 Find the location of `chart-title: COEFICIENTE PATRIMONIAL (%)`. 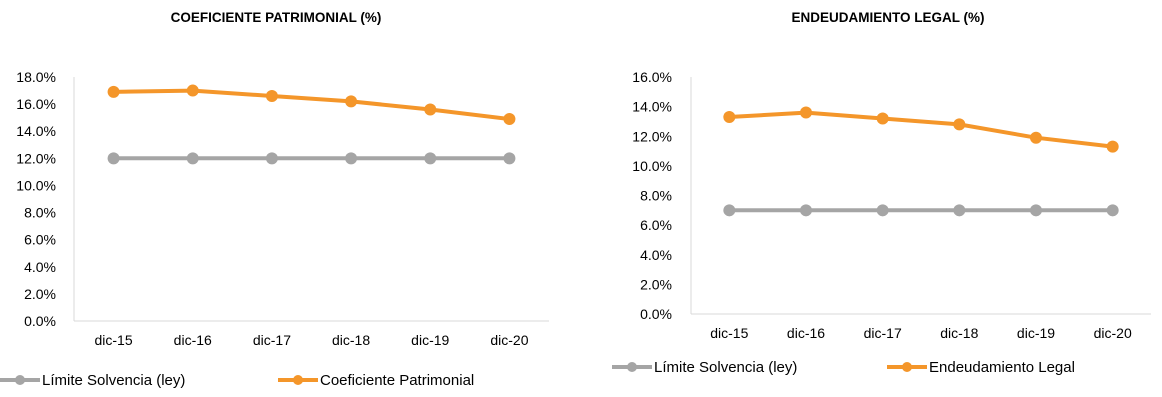

chart-title: COEFICIENTE PATRIMONIAL (%) is located at coordinates (276, 17).